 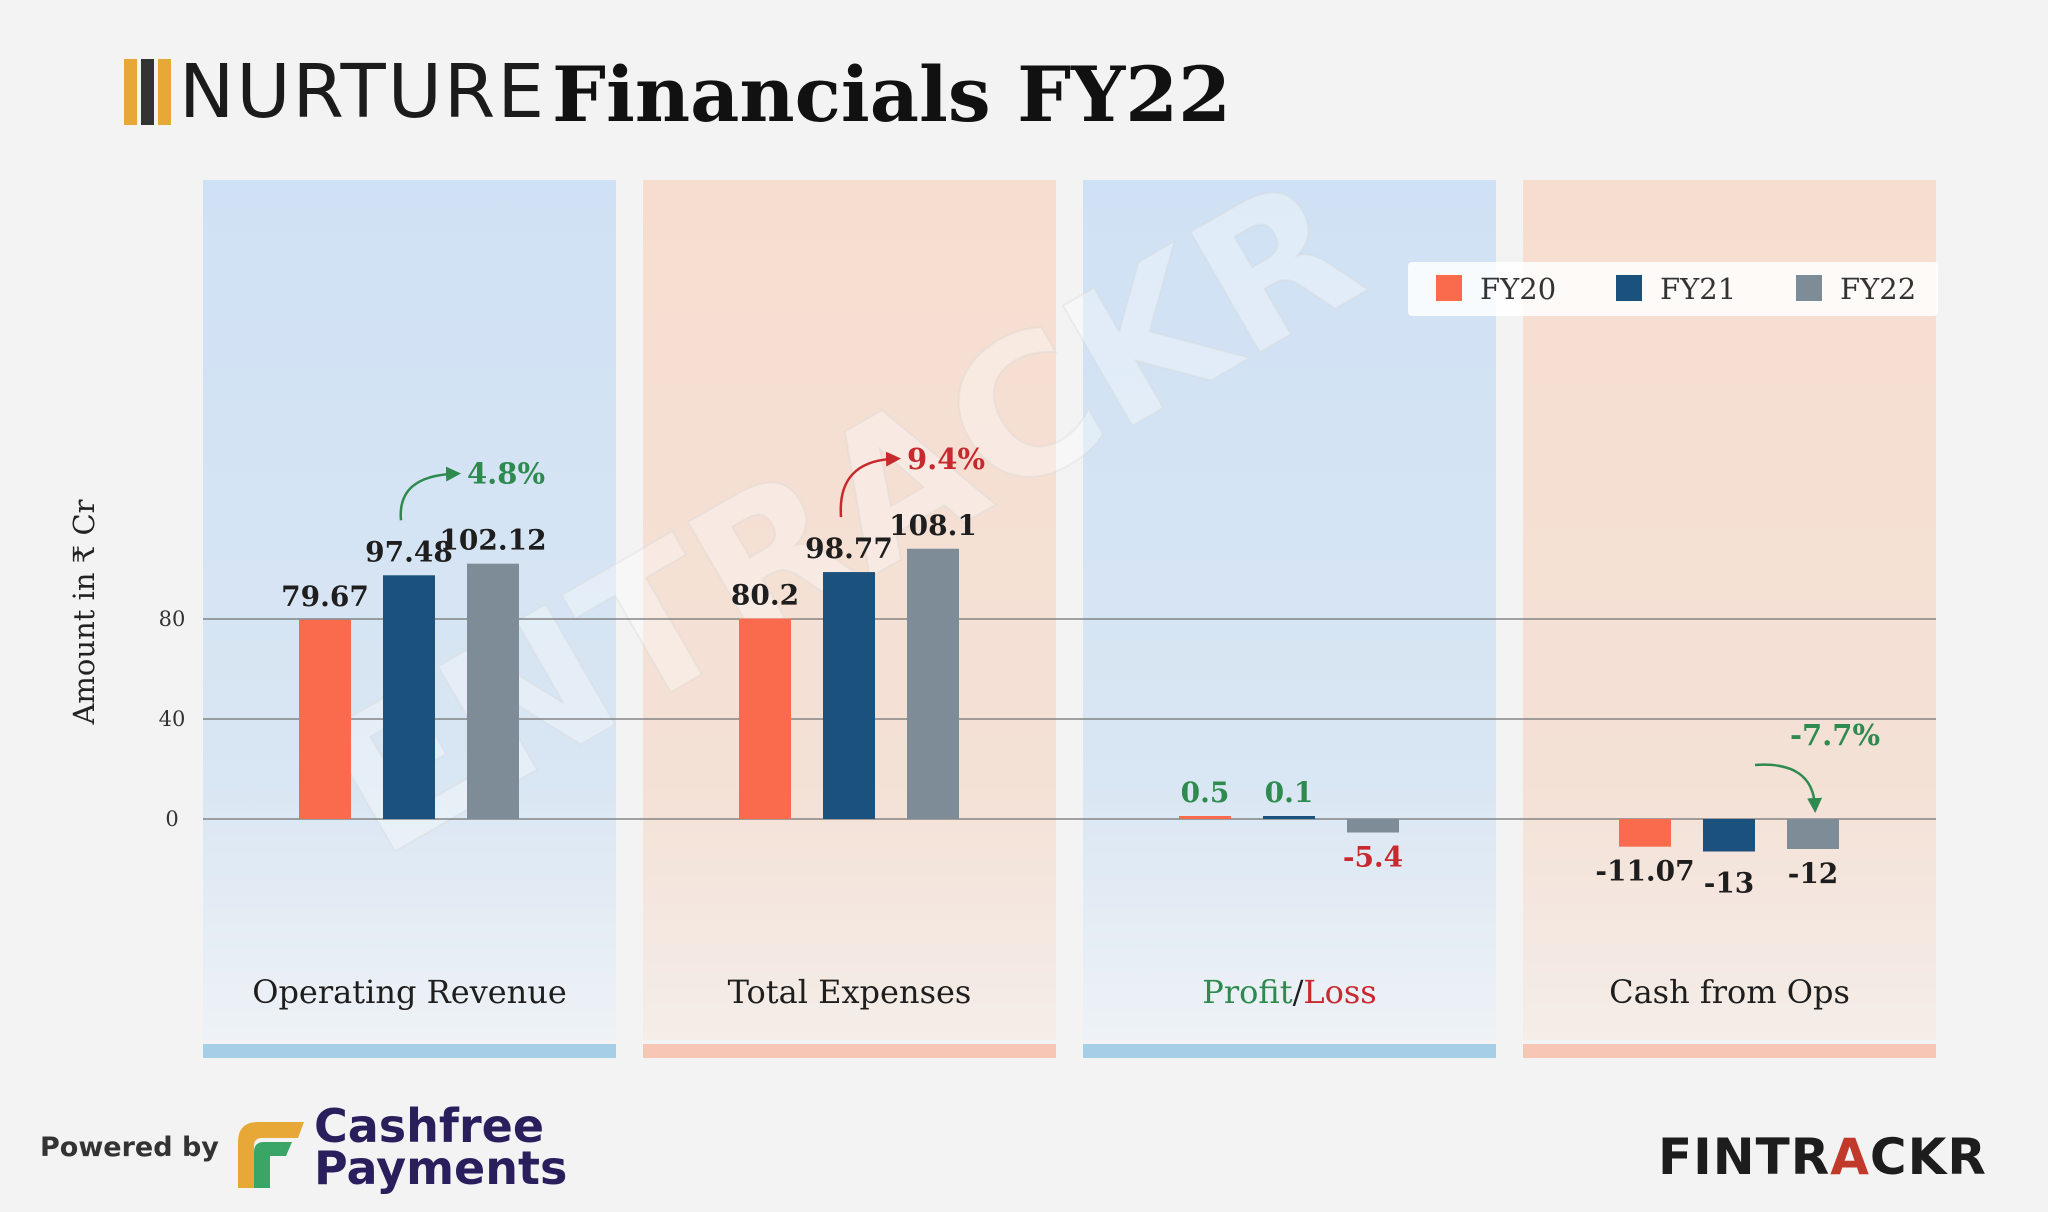 What do you see at coordinates (506, 474) in the screenshot?
I see `growth-label-1: 4.8%` at bounding box center [506, 474].